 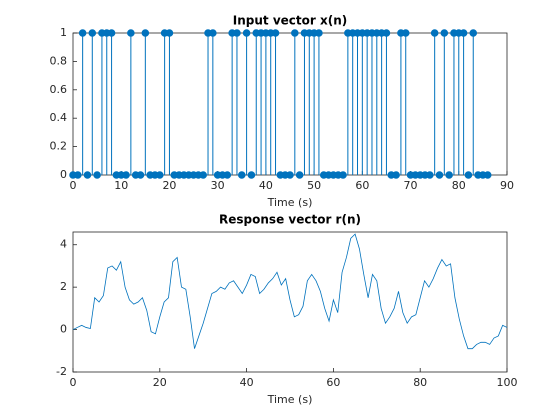 I want to click on x-tick-label: 10, so click(x=121, y=185).